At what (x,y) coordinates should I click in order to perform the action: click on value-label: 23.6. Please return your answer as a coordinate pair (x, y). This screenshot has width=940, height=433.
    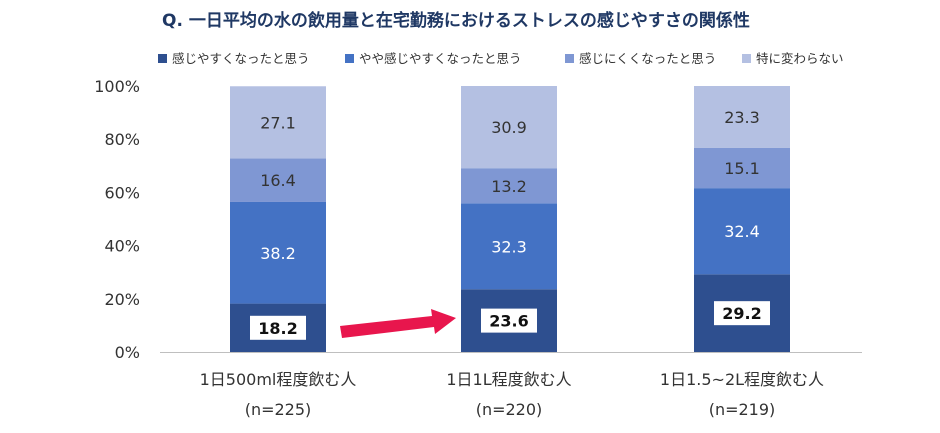
    Looking at the image, I should click on (508, 321).